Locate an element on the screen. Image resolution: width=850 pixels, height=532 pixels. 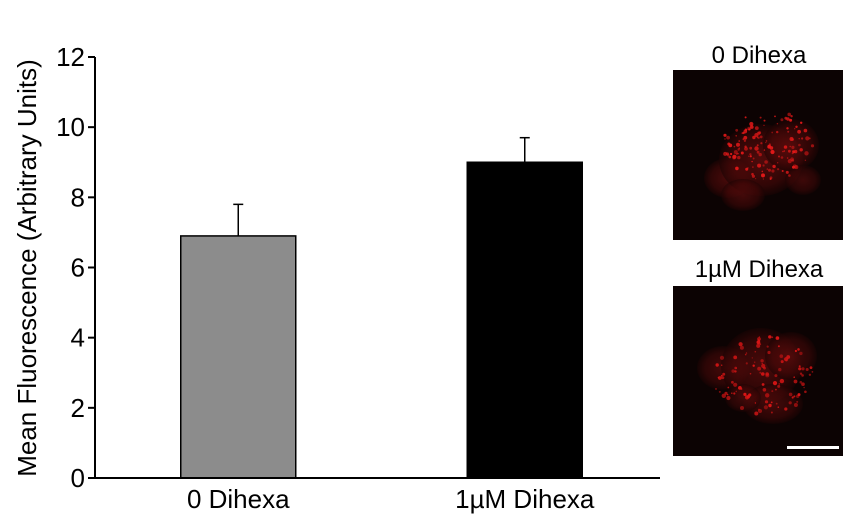
x-tick-label: 0 Dihexa is located at coordinates (238, 499).